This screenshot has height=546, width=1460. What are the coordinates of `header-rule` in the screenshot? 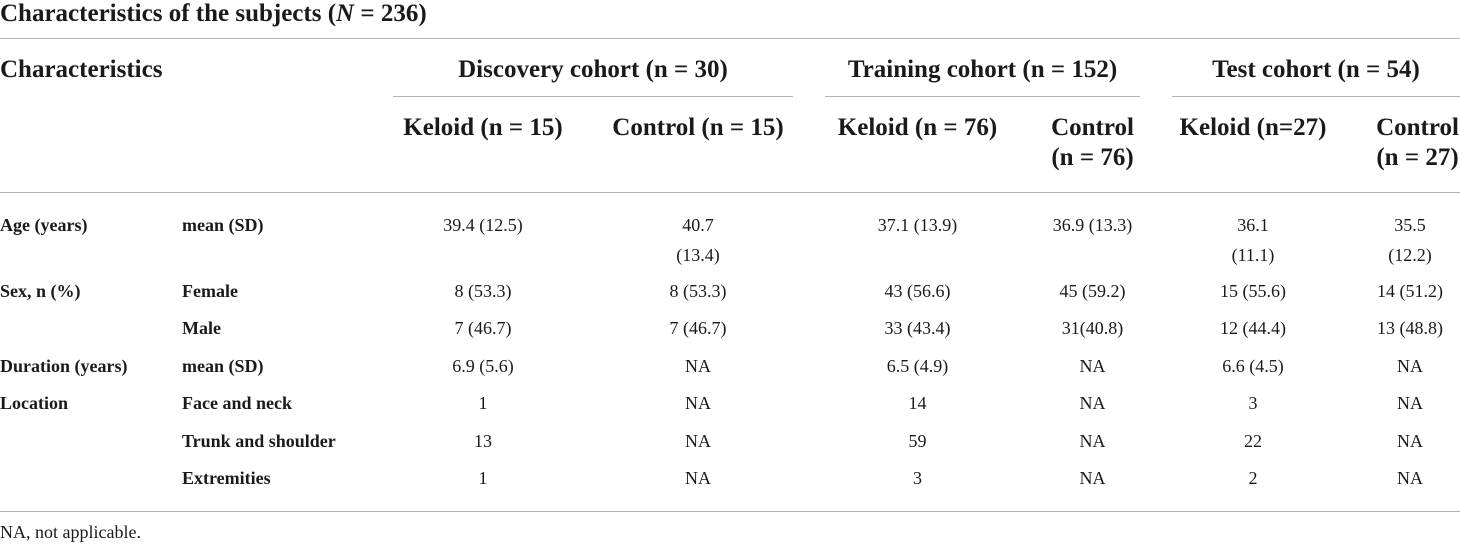 It's located at (730, 192).